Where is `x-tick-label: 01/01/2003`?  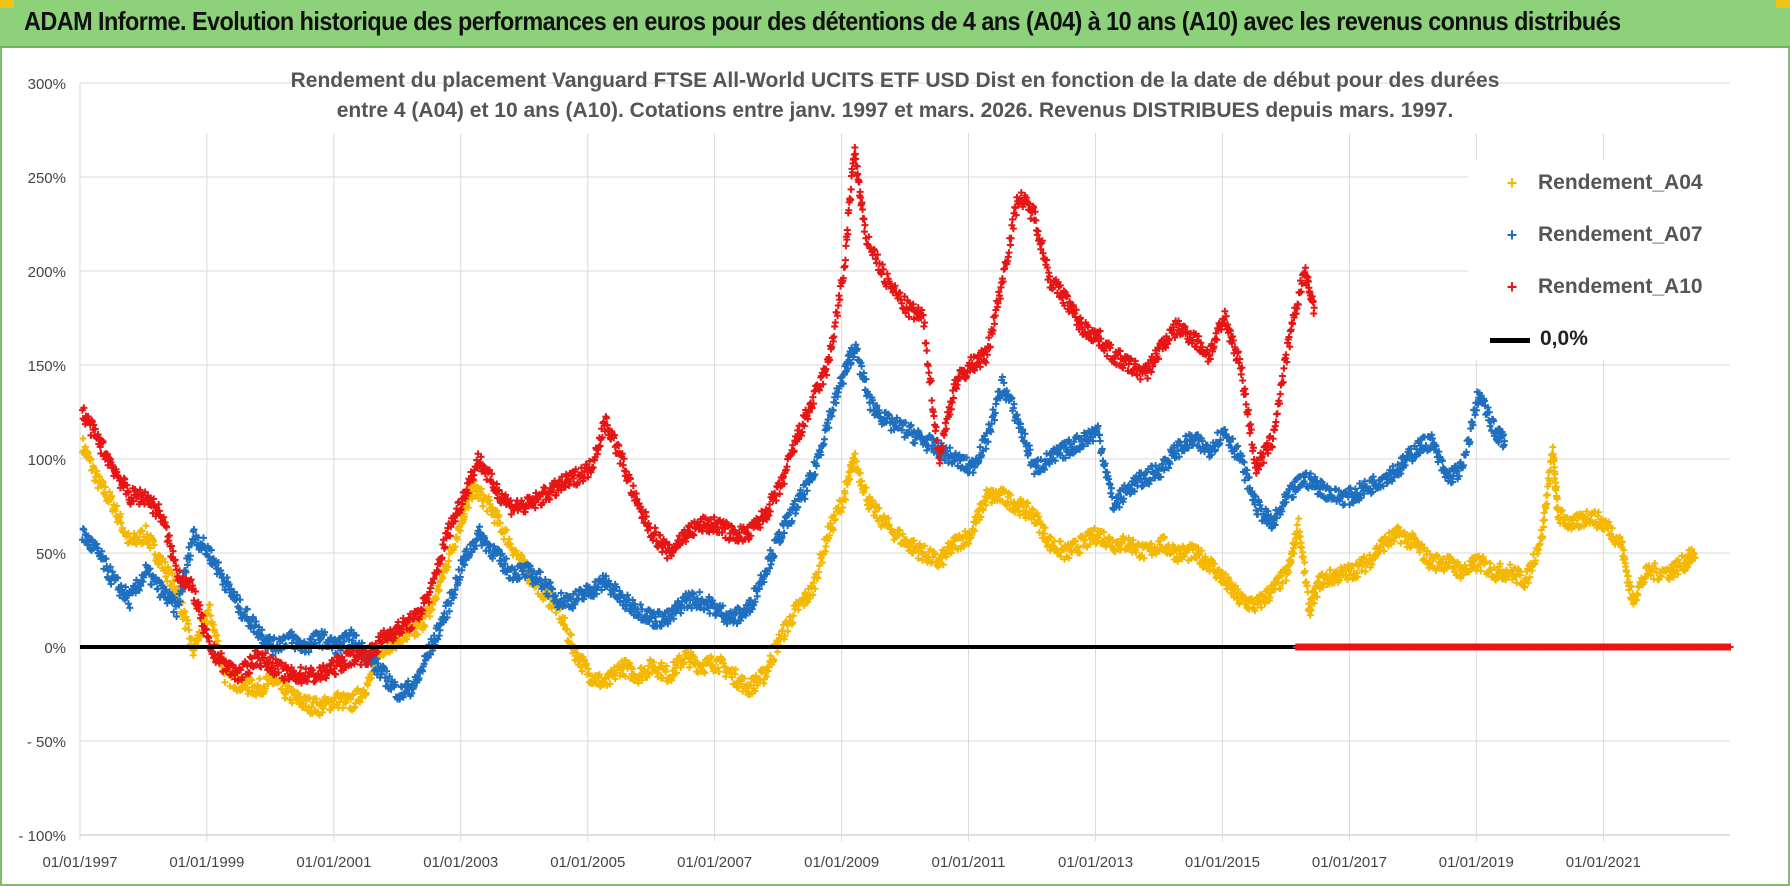
x-tick-label: 01/01/2003 is located at coordinates (460, 862).